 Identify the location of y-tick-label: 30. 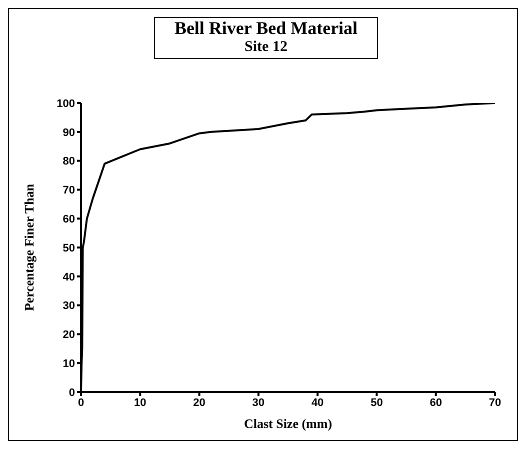
(68, 306).